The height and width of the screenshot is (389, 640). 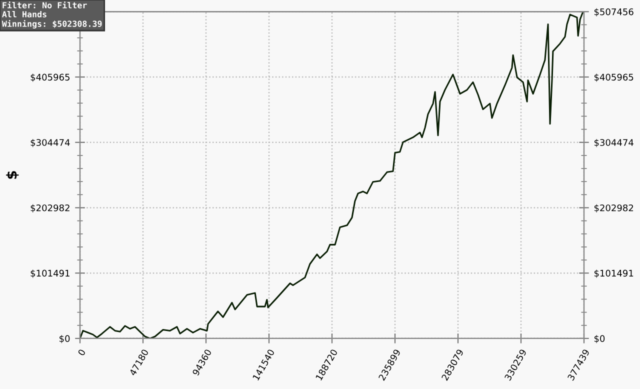 I want to click on y-tick-label: $0, so click(x=65, y=339).